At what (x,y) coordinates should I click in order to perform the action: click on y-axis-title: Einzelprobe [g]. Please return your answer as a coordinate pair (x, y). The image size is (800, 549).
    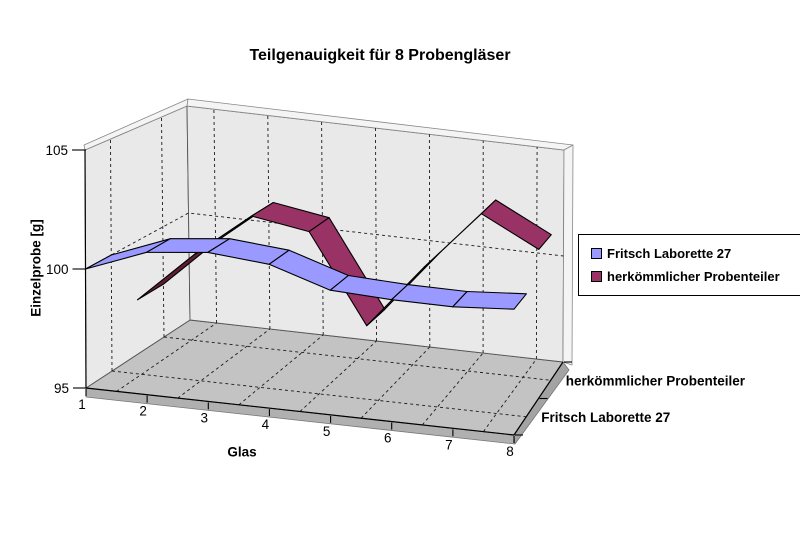
    Looking at the image, I should click on (36, 268).